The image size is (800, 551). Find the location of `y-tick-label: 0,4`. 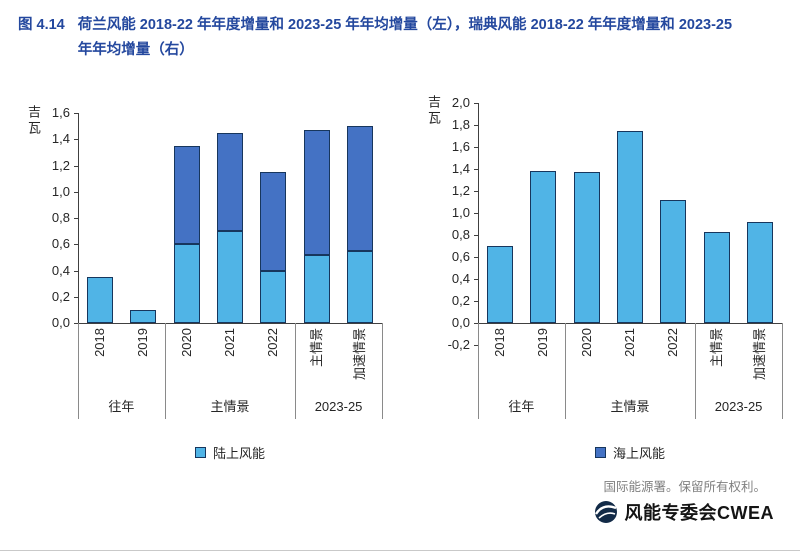

y-tick-label: 0,4 is located at coordinates (60, 270).